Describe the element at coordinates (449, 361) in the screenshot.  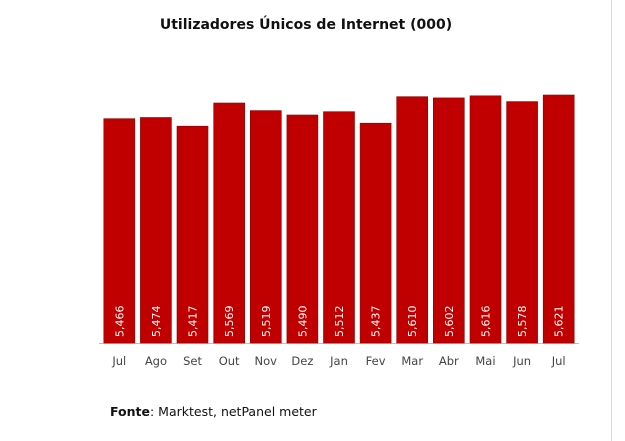
I see `x-tick-label: Abr` at that location.